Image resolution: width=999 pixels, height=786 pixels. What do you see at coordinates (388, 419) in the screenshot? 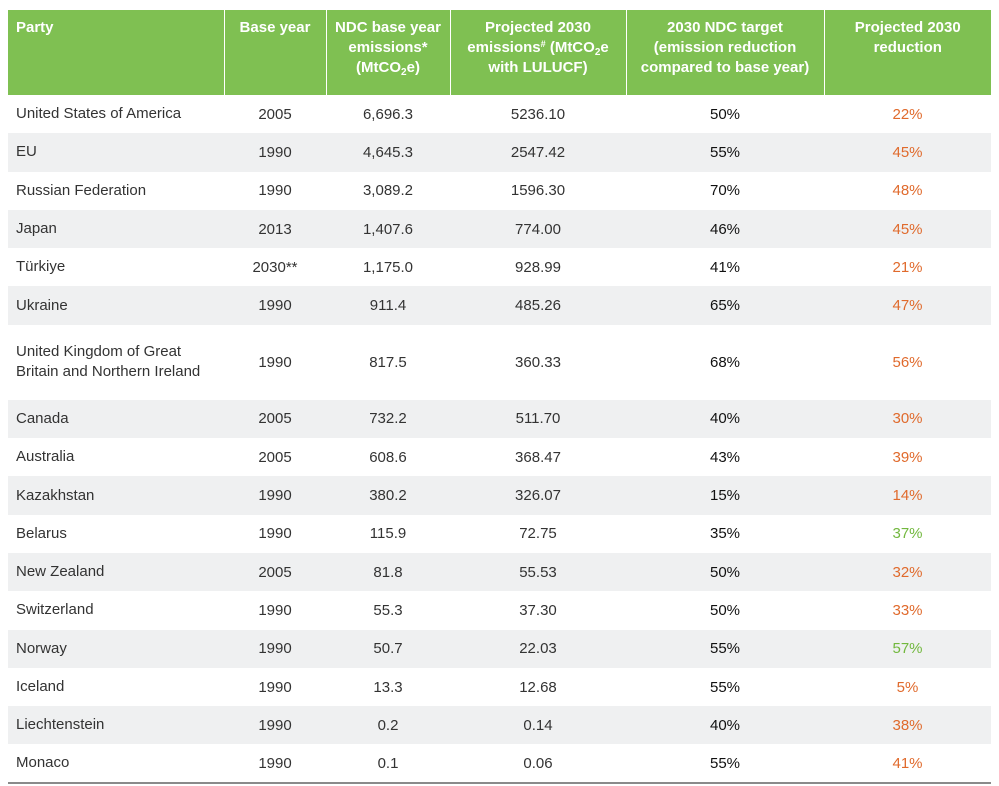
I see `cell-base-emissions: 732.2` at bounding box center [388, 419].